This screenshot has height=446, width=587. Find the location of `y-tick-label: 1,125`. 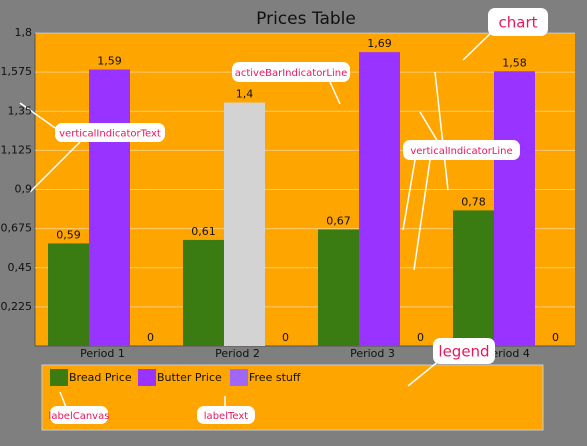

y-tick-label: 1,125 is located at coordinates (17, 149).